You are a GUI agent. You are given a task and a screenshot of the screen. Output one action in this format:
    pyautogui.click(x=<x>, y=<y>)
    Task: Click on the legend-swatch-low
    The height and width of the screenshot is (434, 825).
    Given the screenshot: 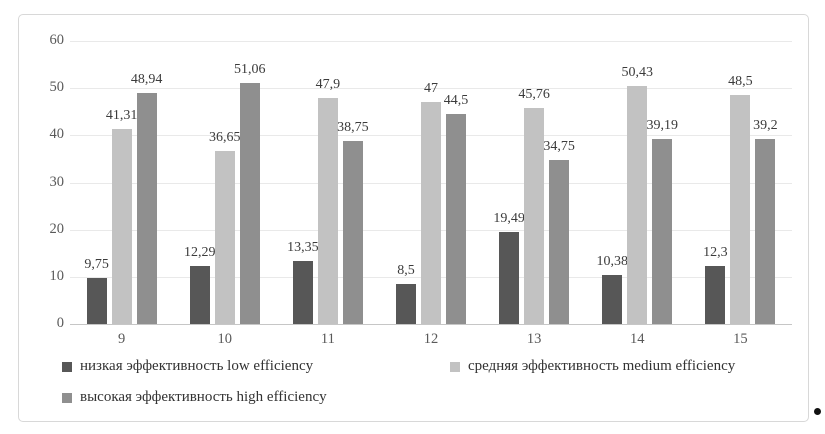 What is the action you would take?
    pyautogui.click(x=67, y=366)
    